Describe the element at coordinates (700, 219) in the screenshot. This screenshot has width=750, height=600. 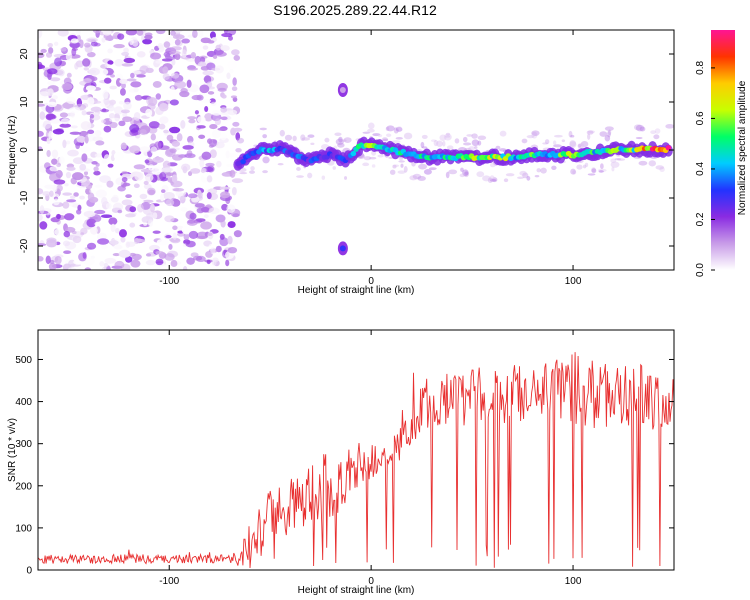
I see `colorbar-tick-label: 0.2` at that location.